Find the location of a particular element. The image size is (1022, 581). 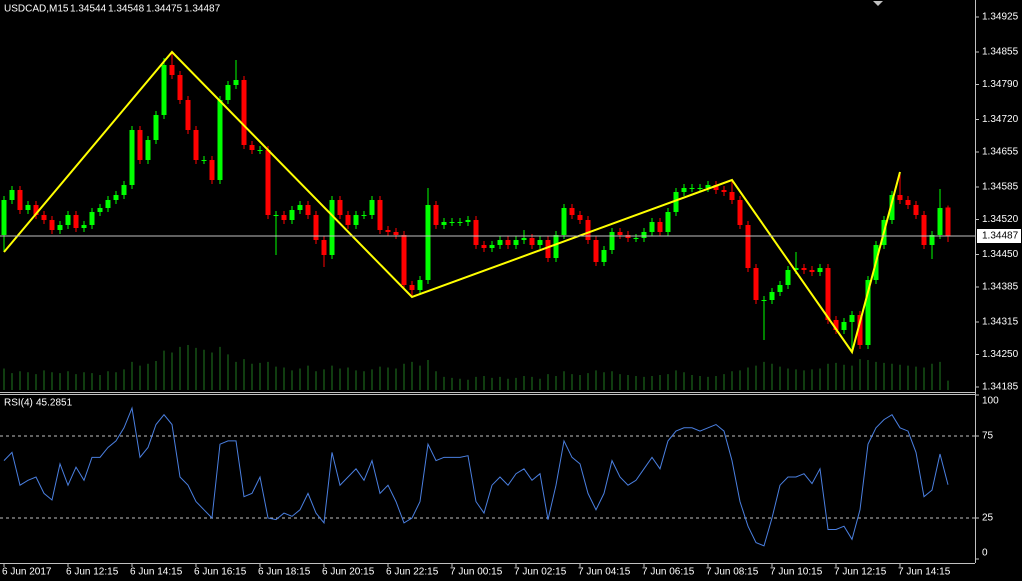

x-tick-label: 6 Jun 18:15 is located at coordinates (284, 572).